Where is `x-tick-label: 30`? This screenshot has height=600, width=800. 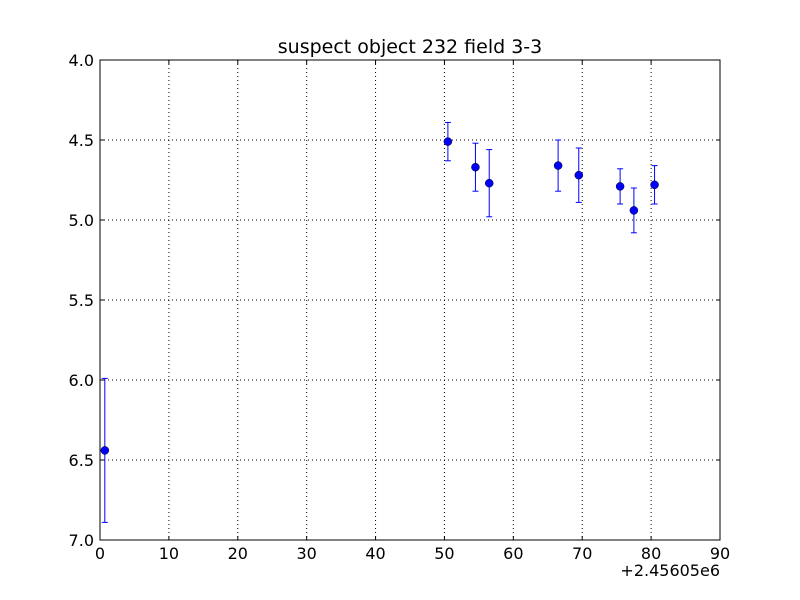
x-tick-label: 30 is located at coordinates (306, 553).